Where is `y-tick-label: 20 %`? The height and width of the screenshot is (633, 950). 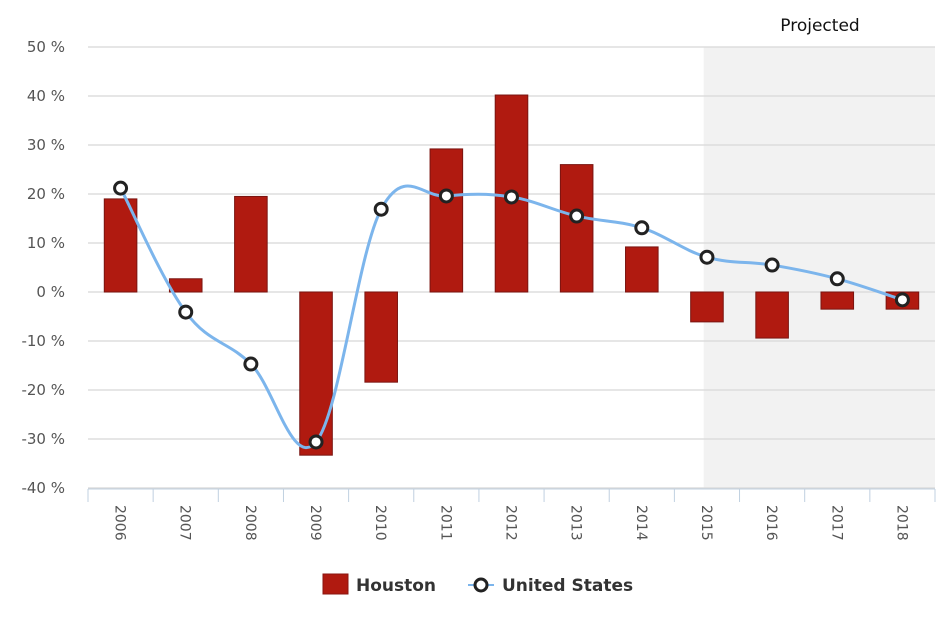 y-tick-label: 20 % is located at coordinates (46, 194).